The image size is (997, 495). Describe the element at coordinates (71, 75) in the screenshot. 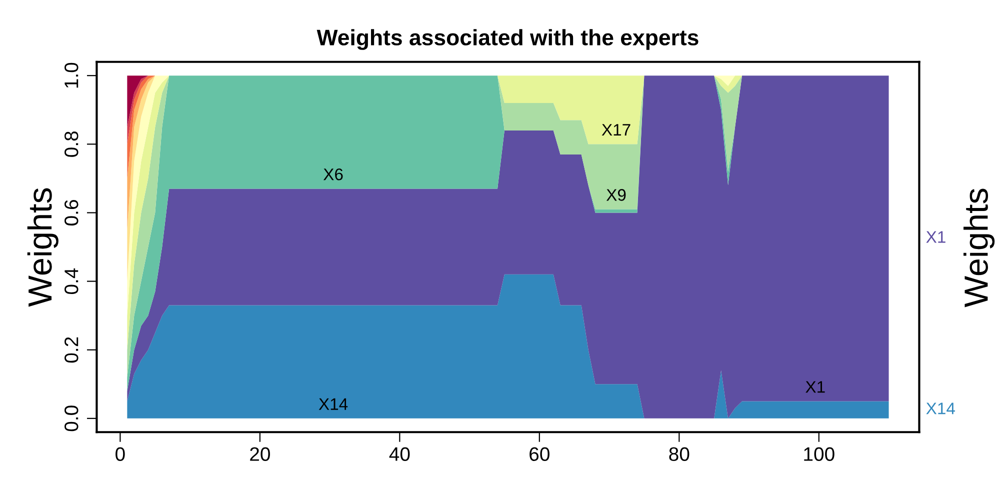

I see `y-tick-label: 1.0` at that location.